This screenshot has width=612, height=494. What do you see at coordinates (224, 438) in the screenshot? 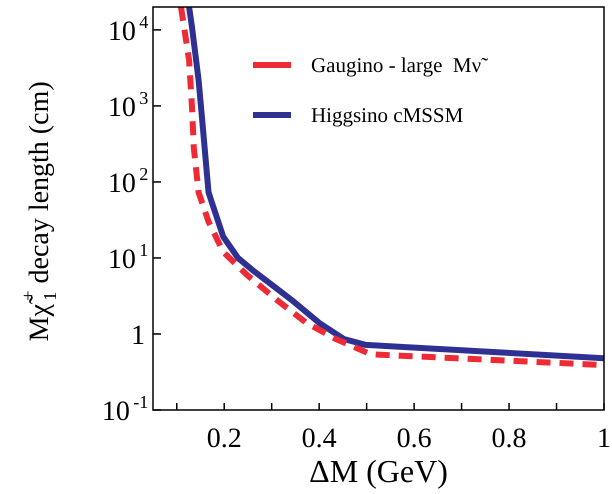
I see `x-tick-label: 0.2` at bounding box center [224, 438].